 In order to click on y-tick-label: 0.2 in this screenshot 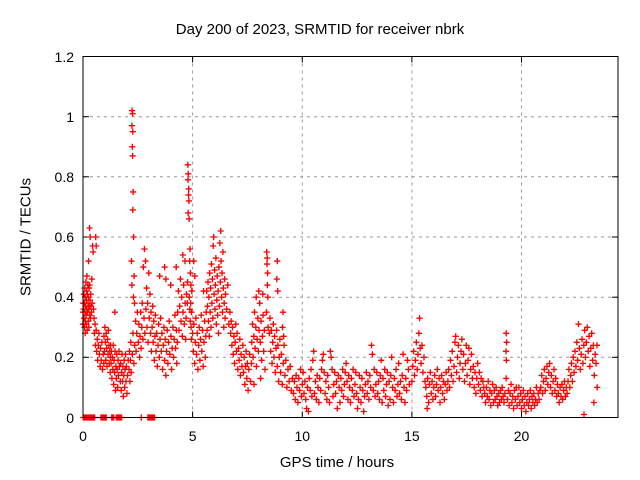, I will do `click(64, 357)`.